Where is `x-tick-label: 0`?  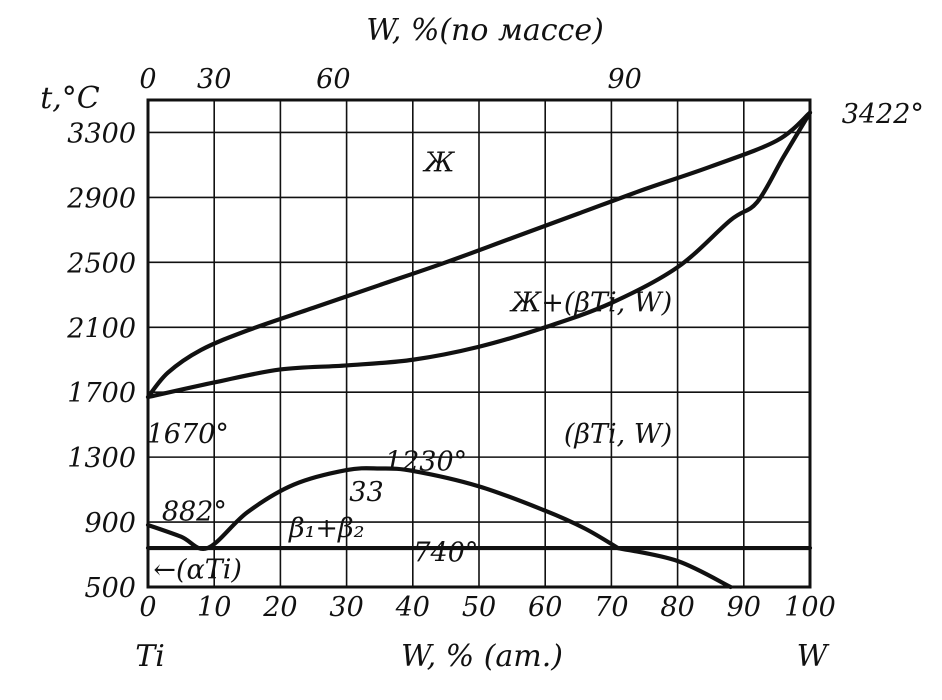
x-tick-label: 0 is located at coordinates (147, 607).